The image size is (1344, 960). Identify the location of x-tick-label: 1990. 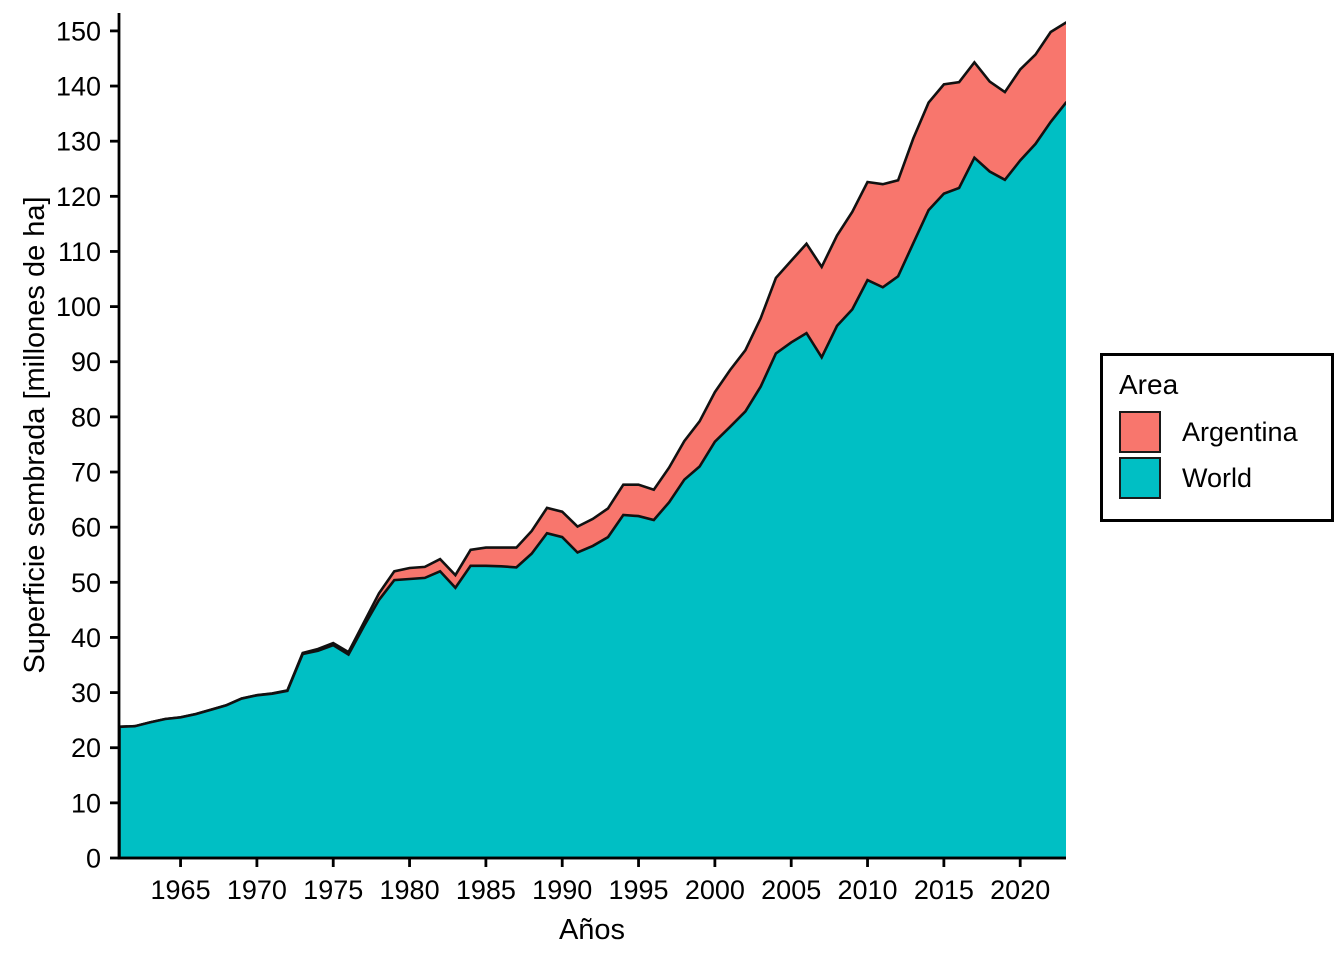
(562, 890).